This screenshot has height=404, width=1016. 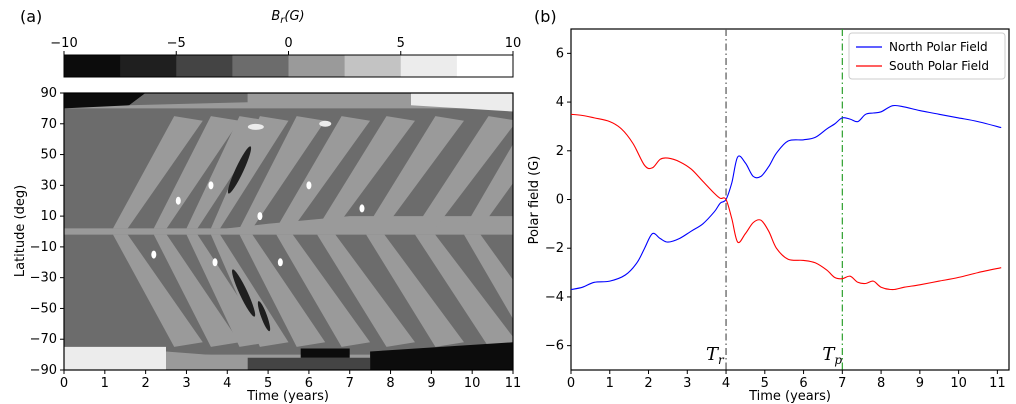 What do you see at coordinates (43, 339) in the screenshot?
I see `a-ytick-label-1: −70` at bounding box center [43, 339].